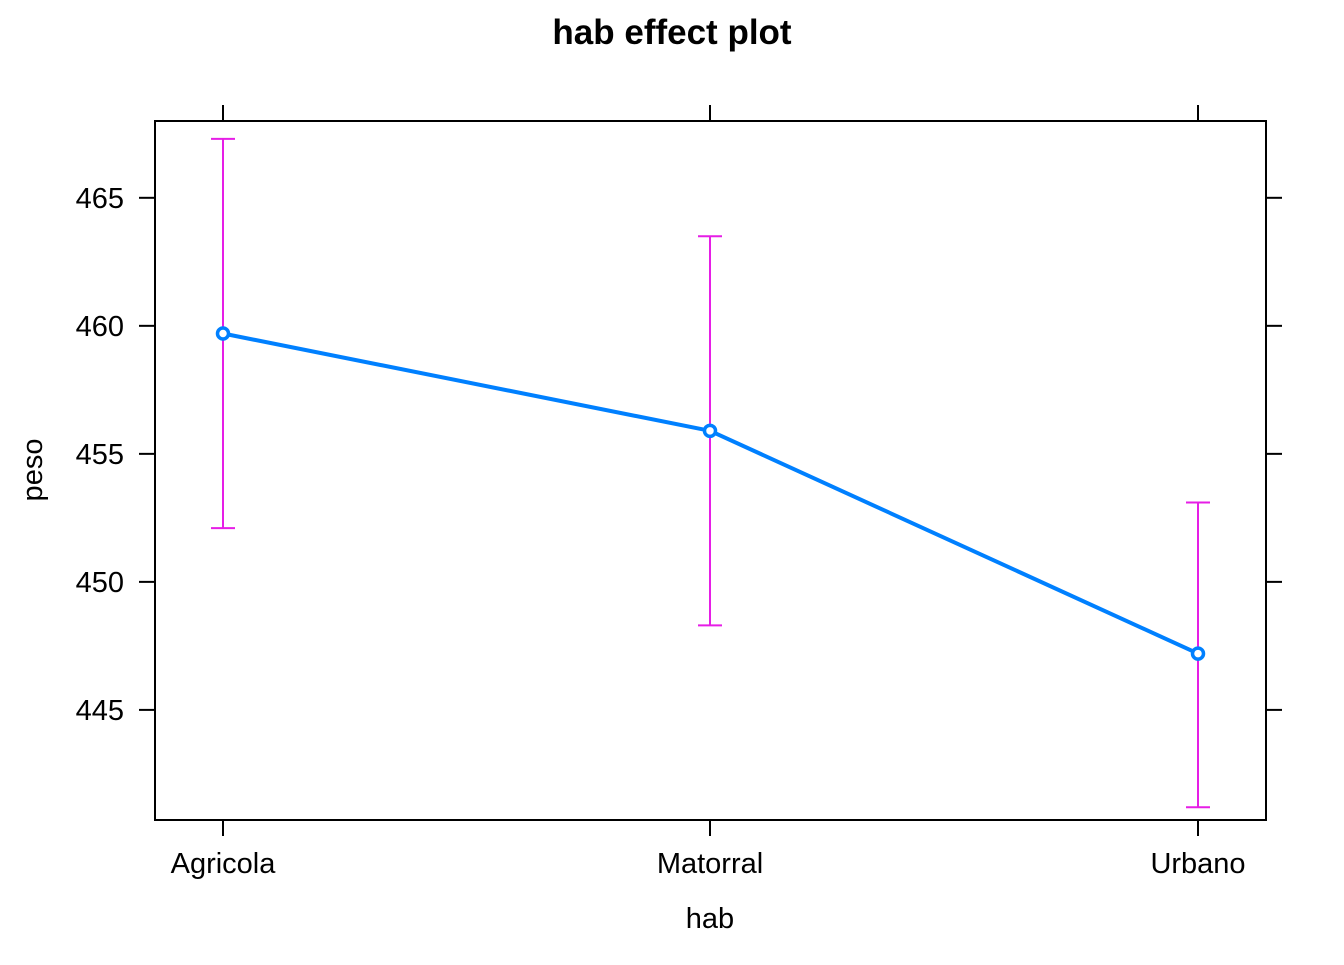  What do you see at coordinates (100, 199) in the screenshot?
I see `y-tick-label: 465` at bounding box center [100, 199].